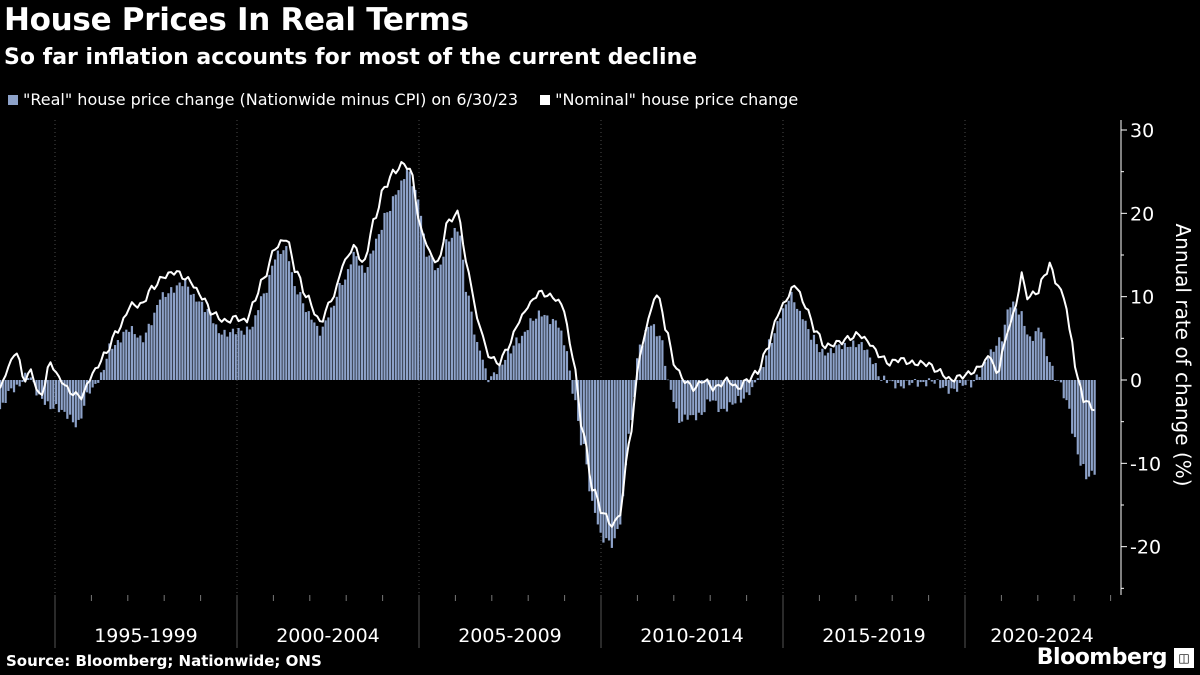 The image size is (1200, 675). What do you see at coordinates (1183, 355) in the screenshot?
I see `y-axis-label: Annual rate of change (%)` at bounding box center [1183, 355].